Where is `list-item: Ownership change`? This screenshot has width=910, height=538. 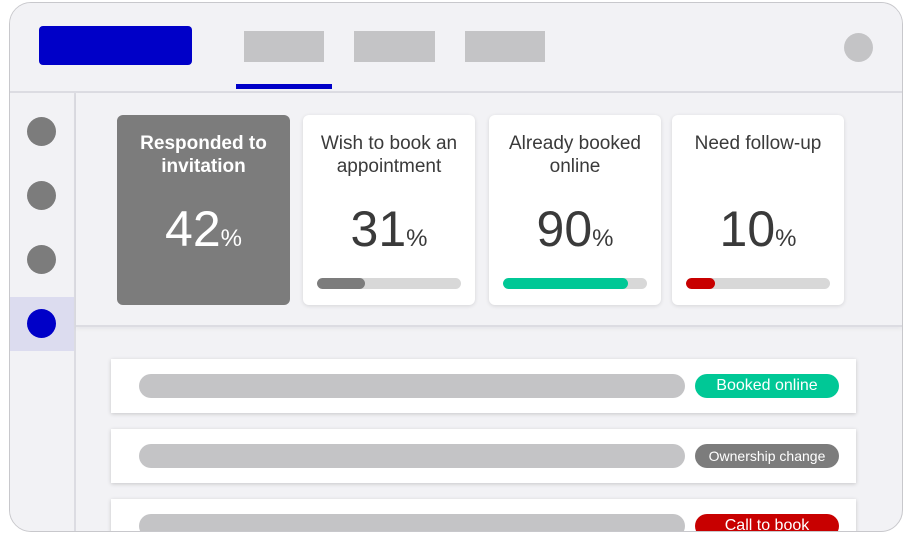
list-item: Ownership change is located at coordinates (483, 456).